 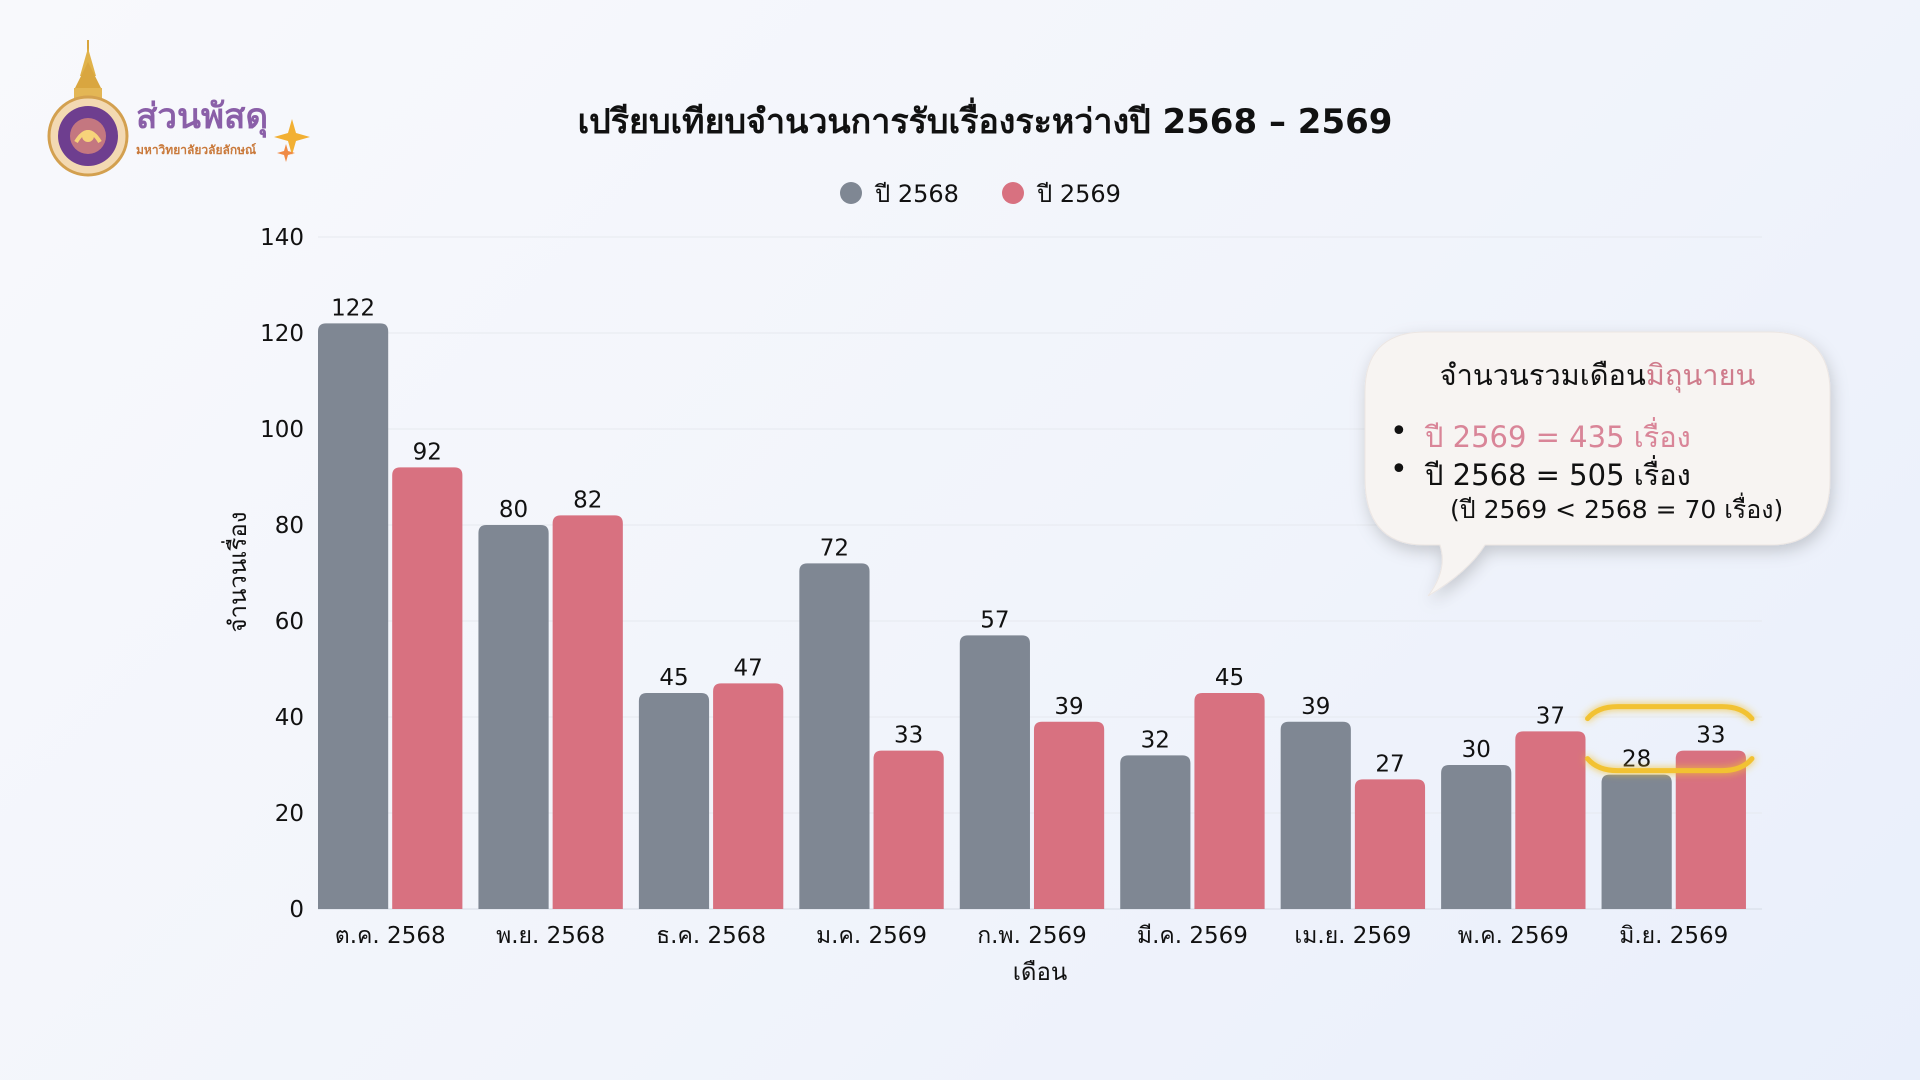 I want to click on x-tick-label: ต.ค. 2568, so click(x=390, y=936).